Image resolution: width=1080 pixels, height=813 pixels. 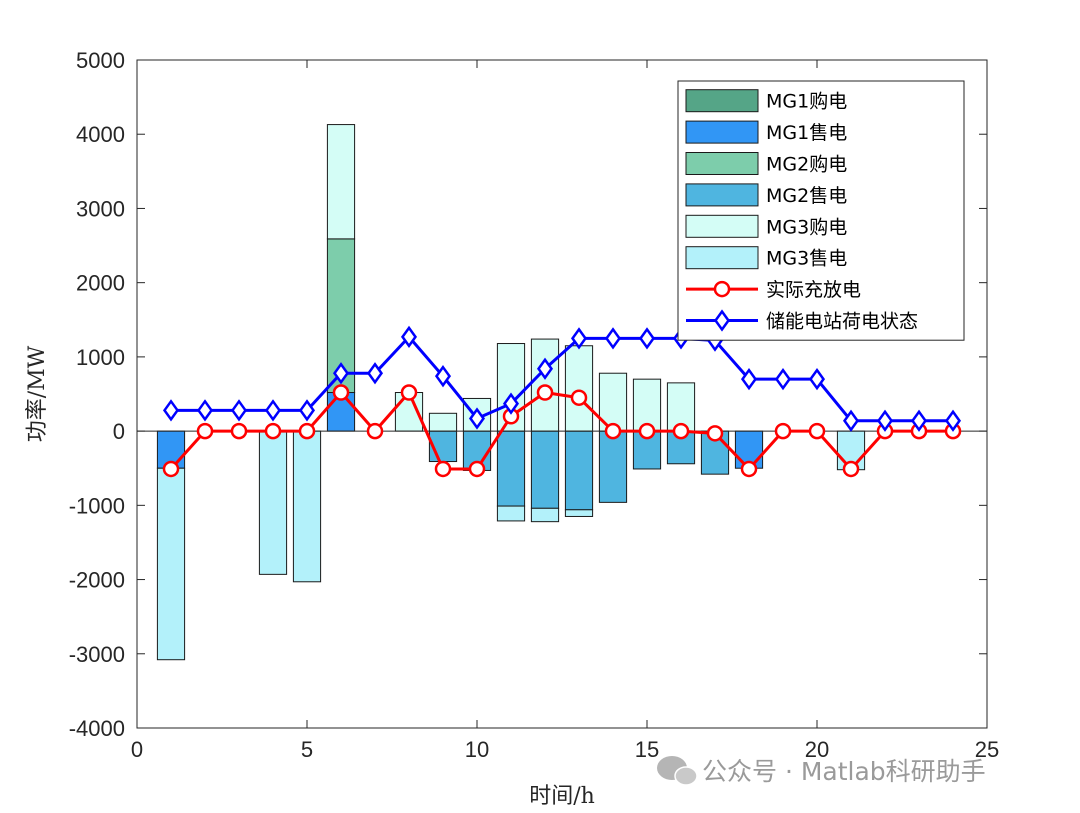 What do you see at coordinates (813, 290) in the screenshot?
I see `legend-line-label-1: 实际充放电` at bounding box center [813, 290].